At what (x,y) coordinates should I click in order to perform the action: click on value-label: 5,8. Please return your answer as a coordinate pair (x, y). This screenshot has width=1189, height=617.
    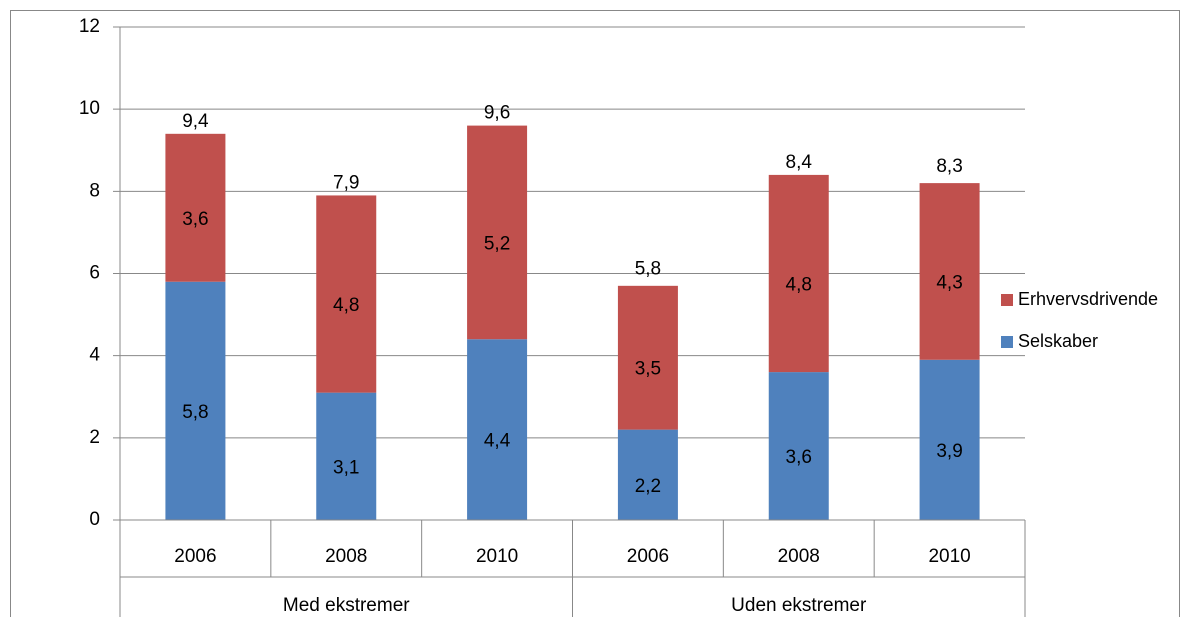
    Looking at the image, I should click on (195, 412).